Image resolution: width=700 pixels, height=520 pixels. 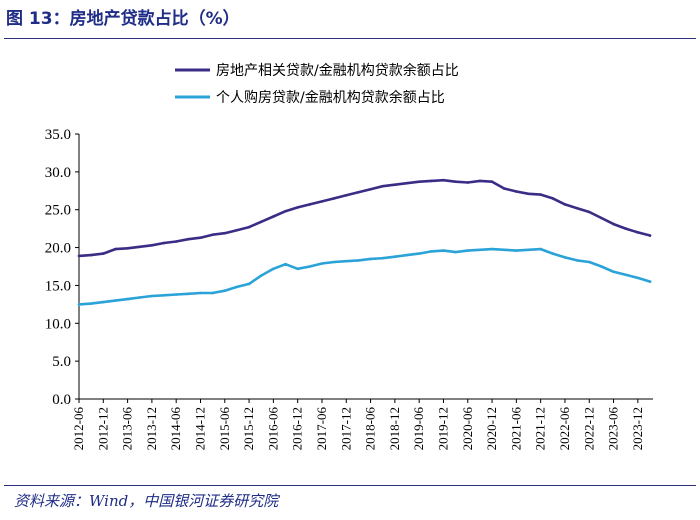 What do you see at coordinates (364, 218) in the screenshot?
I see `series-line` at bounding box center [364, 218].